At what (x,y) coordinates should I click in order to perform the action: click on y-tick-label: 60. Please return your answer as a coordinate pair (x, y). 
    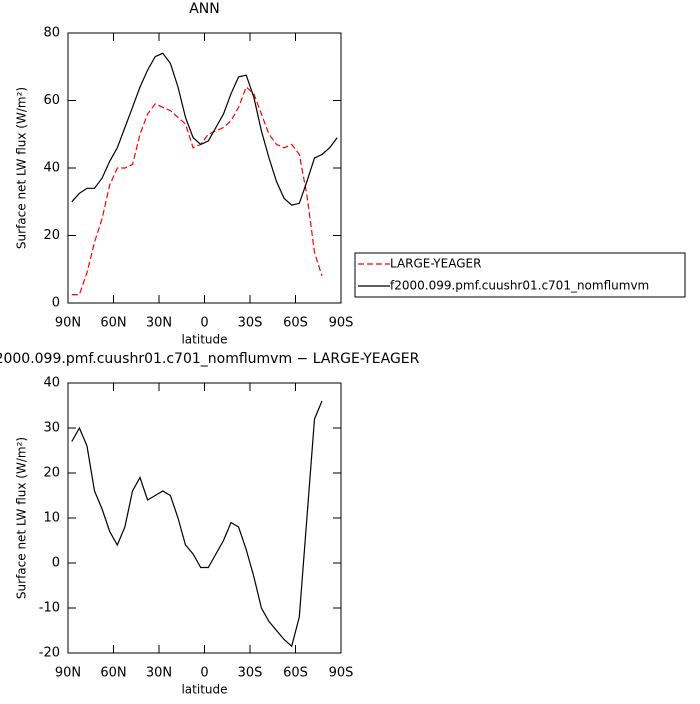
    Looking at the image, I should click on (51, 100).